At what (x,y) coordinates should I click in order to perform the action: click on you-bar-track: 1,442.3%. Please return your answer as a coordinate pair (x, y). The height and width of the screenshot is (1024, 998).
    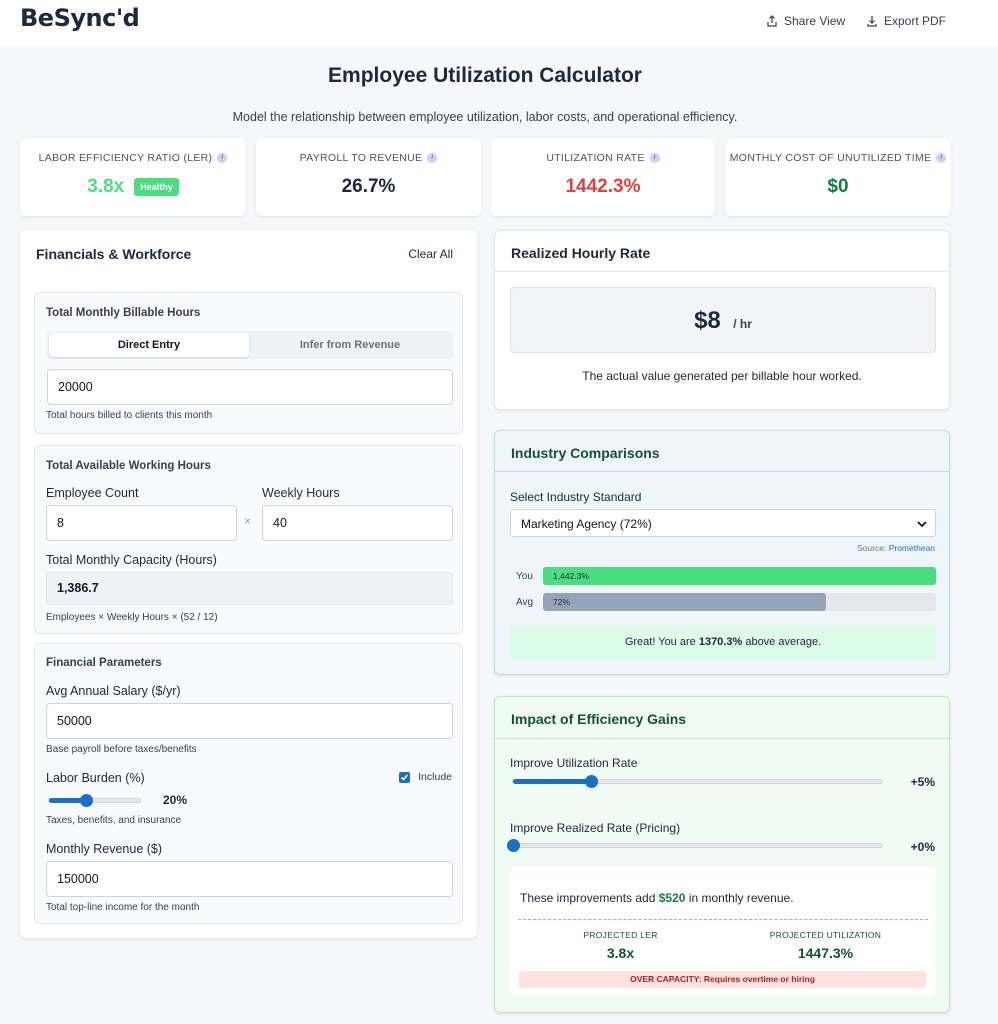
    Looking at the image, I should click on (739, 576).